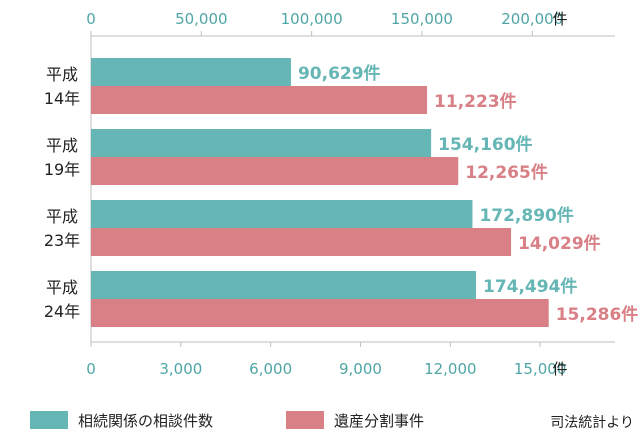  Describe the element at coordinates (422, 19) in the screenshot. I see `top-axis-tick-label: 150,000` at that location.